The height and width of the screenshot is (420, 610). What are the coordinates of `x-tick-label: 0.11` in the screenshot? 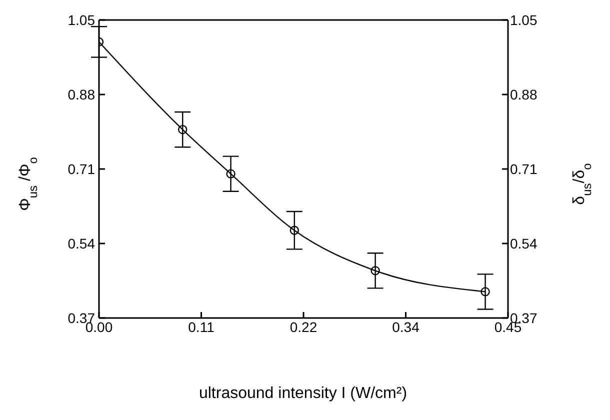 It's located at (201, 326).